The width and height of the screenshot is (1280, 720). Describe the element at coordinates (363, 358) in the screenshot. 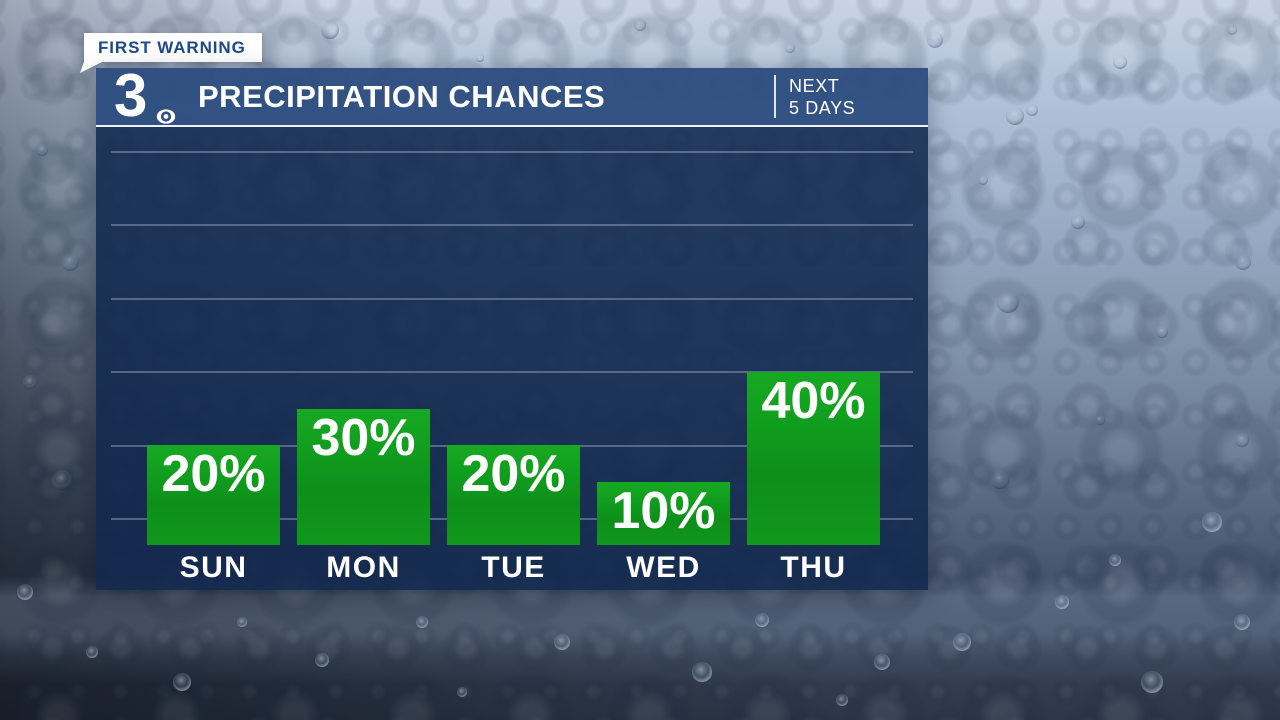

I see `bar-column: 30% MON` at that location.